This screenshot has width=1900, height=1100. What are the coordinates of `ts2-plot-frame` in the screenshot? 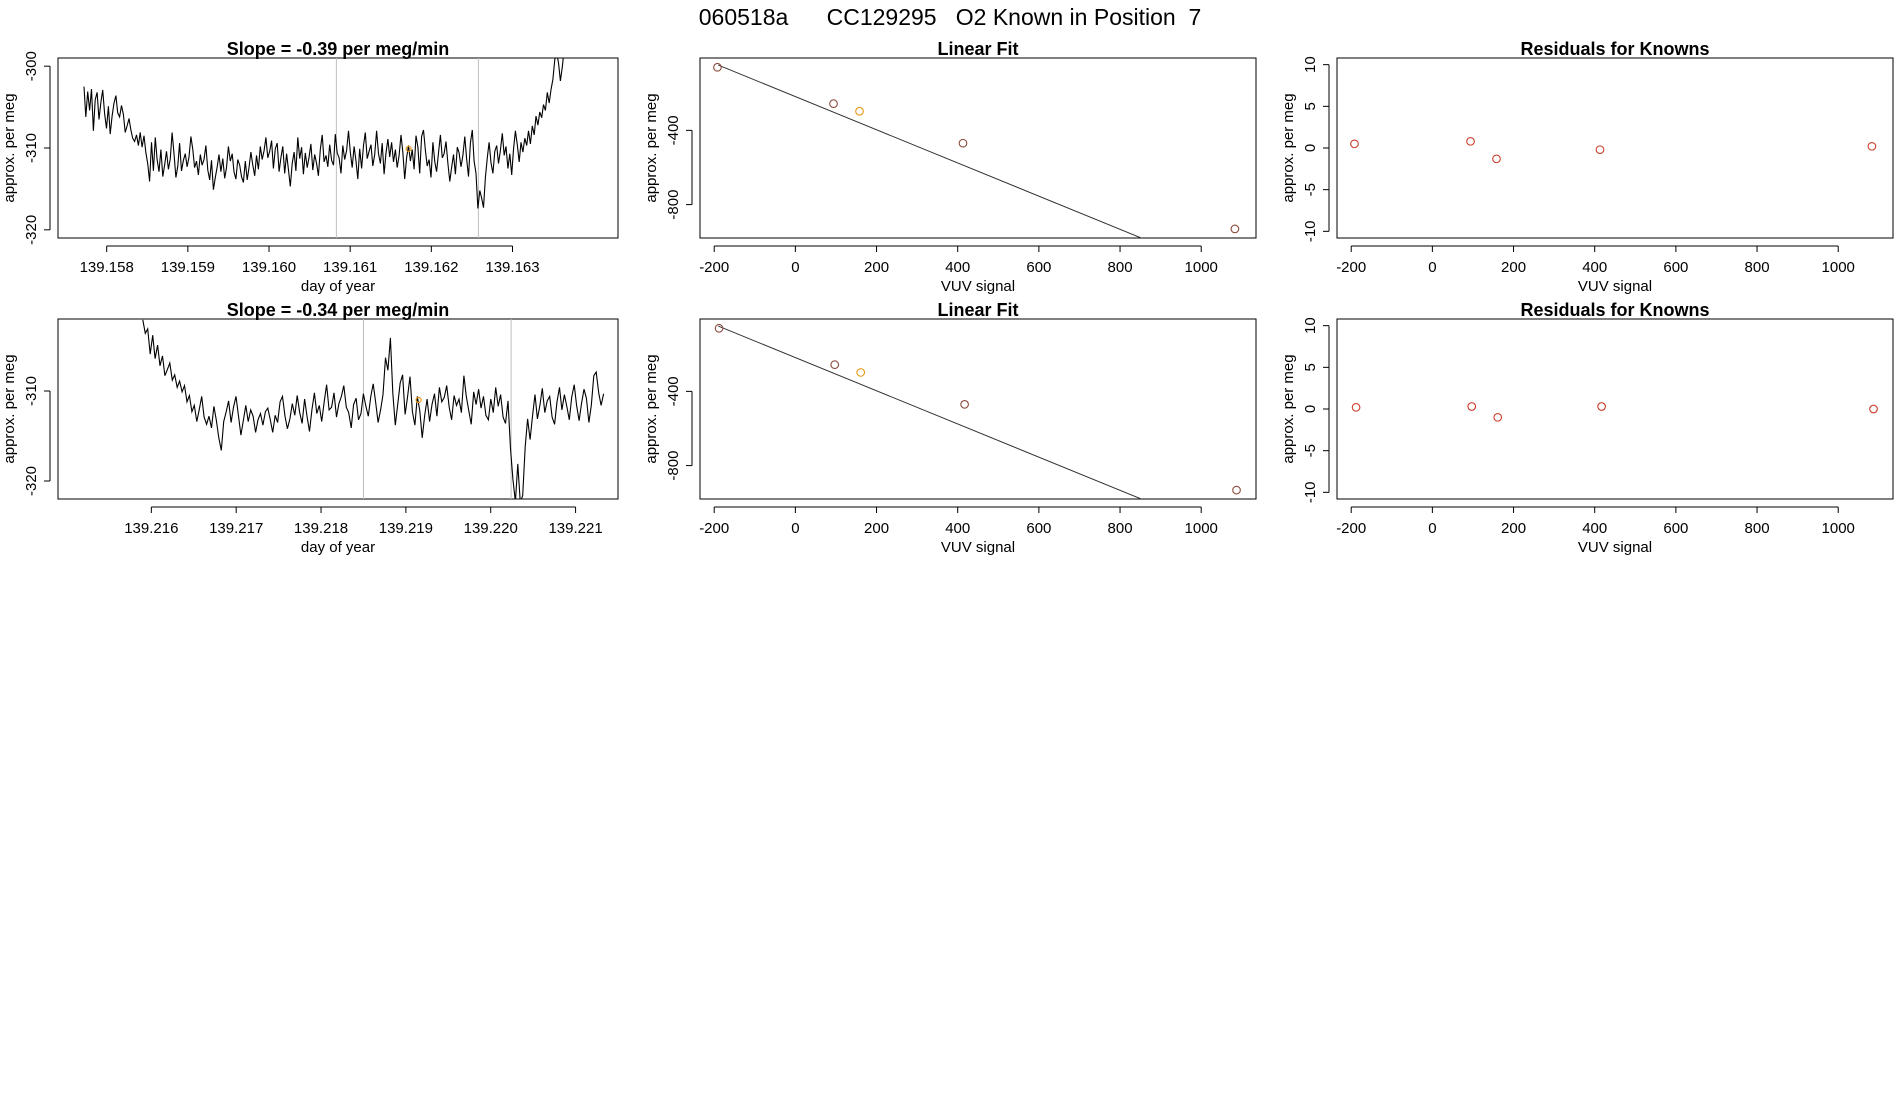 It's located at (338, 409).